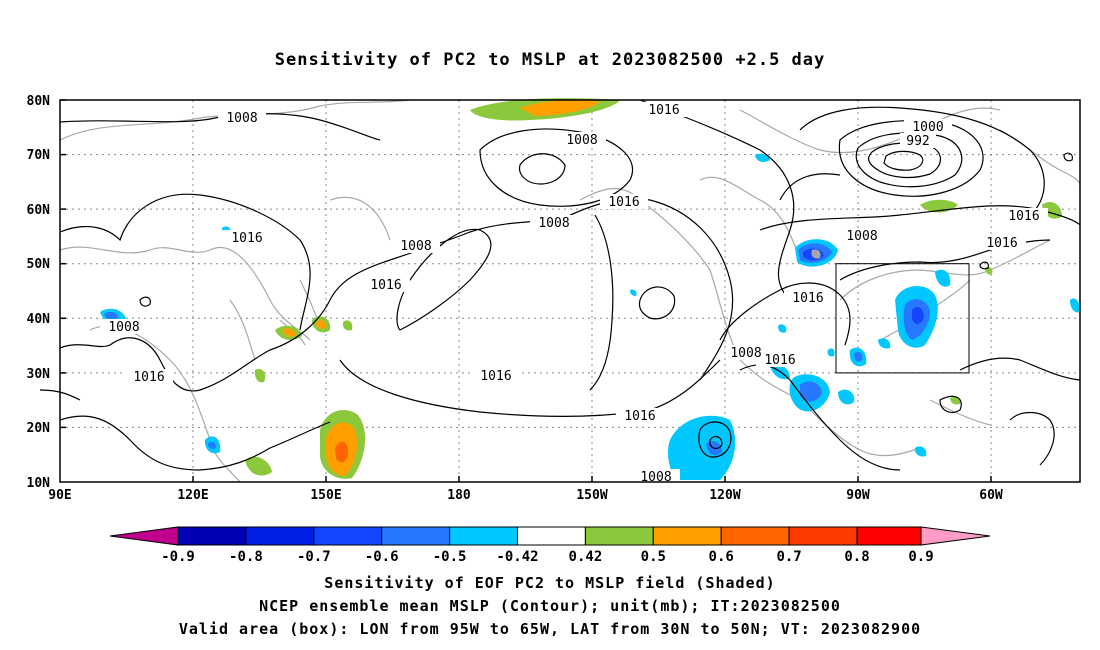 The image size is (1100, 650). What do you see at coordinates (721, 557) in the screenshot?
I see `colorbar-label: 0.6` at bounding box center [721, 557].